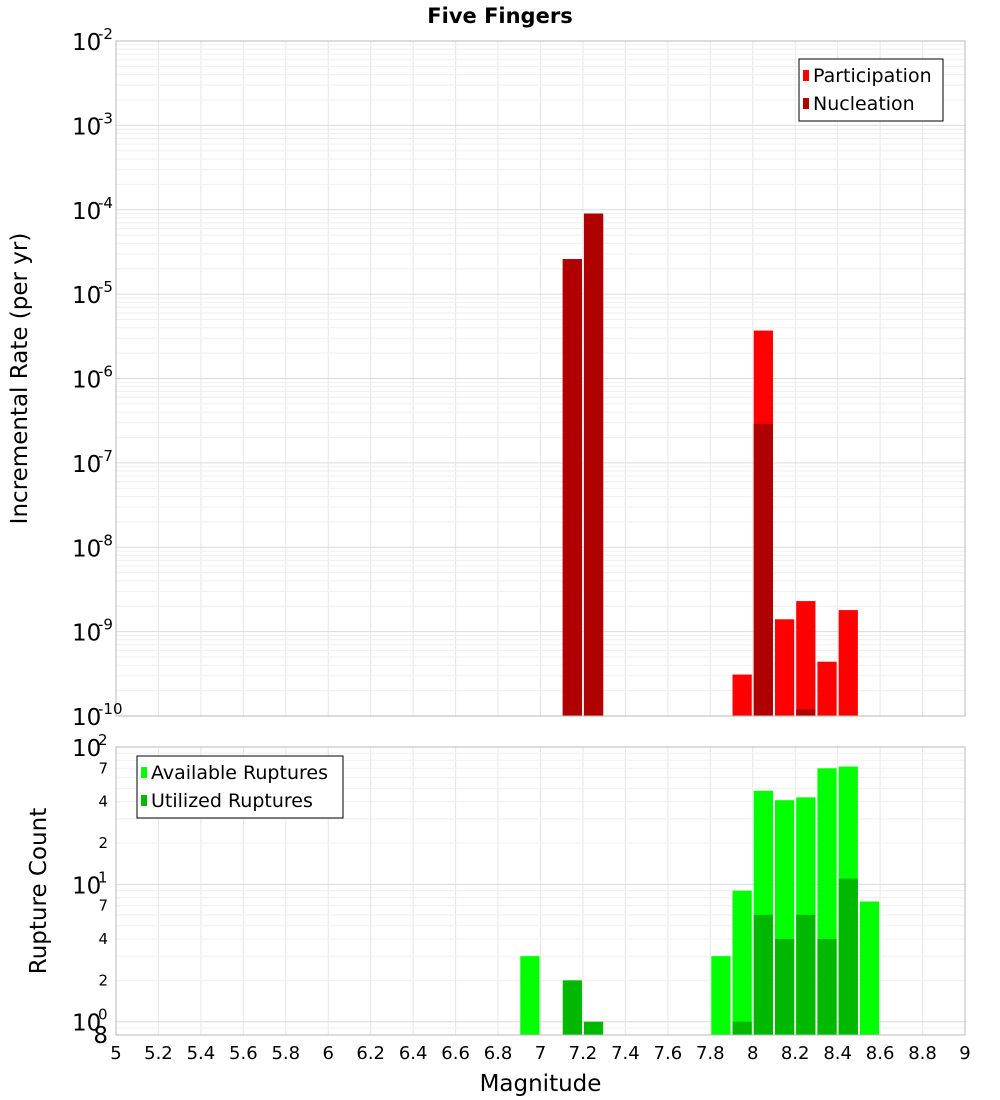 This screenshot has width=1000, height=1100. I want to click on count-legend: Available Ruptures Utilized Ruptures, so click(240, 787).